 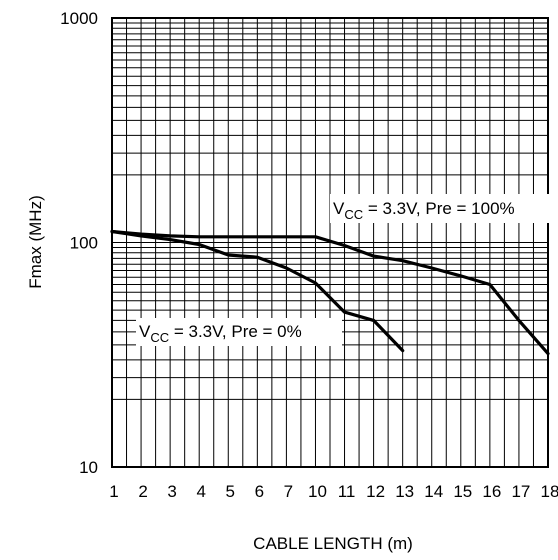 What do you see at coordinates (171, 491) in the screenshot?
I see `x-tick-label: 3` at bounding box center [171, 491].